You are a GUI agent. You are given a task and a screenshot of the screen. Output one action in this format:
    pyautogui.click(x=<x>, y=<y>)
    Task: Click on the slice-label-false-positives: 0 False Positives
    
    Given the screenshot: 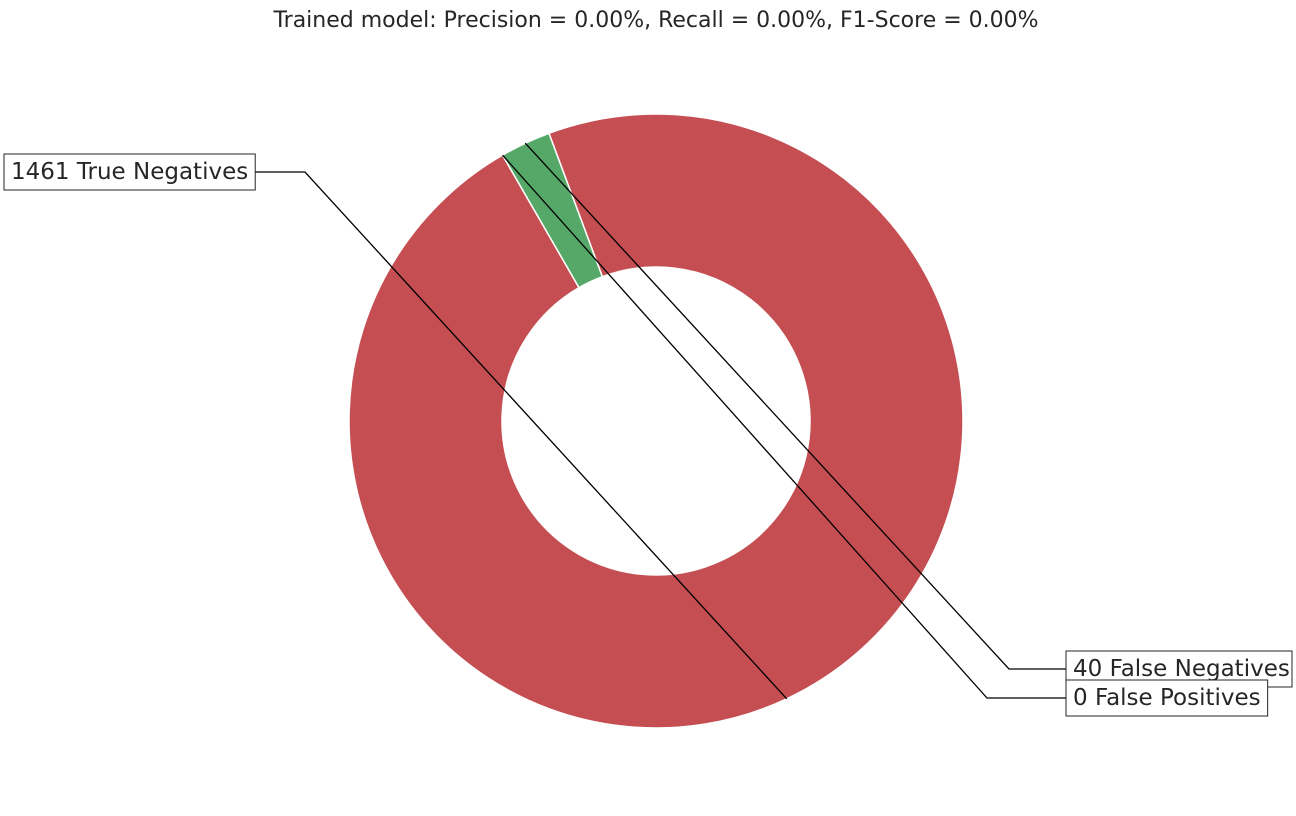 What is the action you would take?
    pyautogui.click(x=1167, y=698)
    